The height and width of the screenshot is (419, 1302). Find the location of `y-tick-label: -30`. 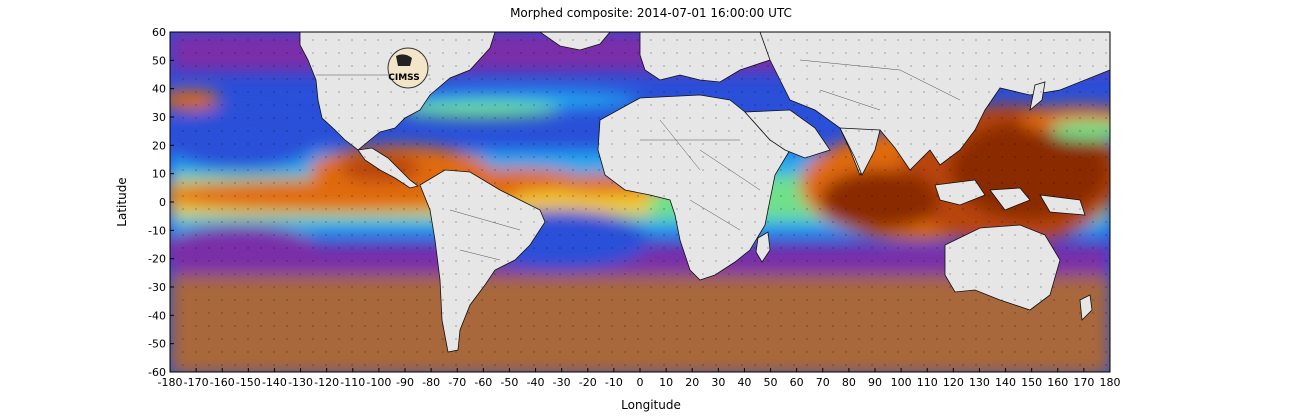

y-tick-label: -30 is located at coordinates (157, 287).